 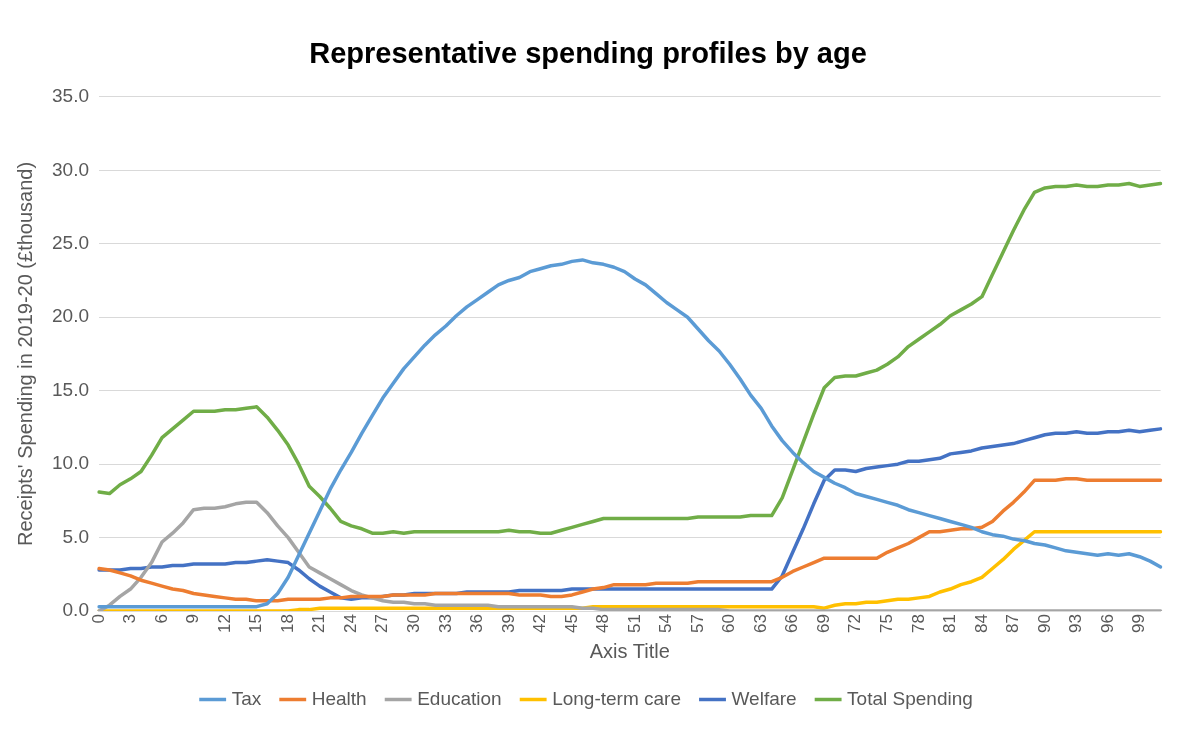 What do you see at coordinates (256, 624) in the screenshot?
I see `x-tick-label: 15` at bounding box center [256, 624].